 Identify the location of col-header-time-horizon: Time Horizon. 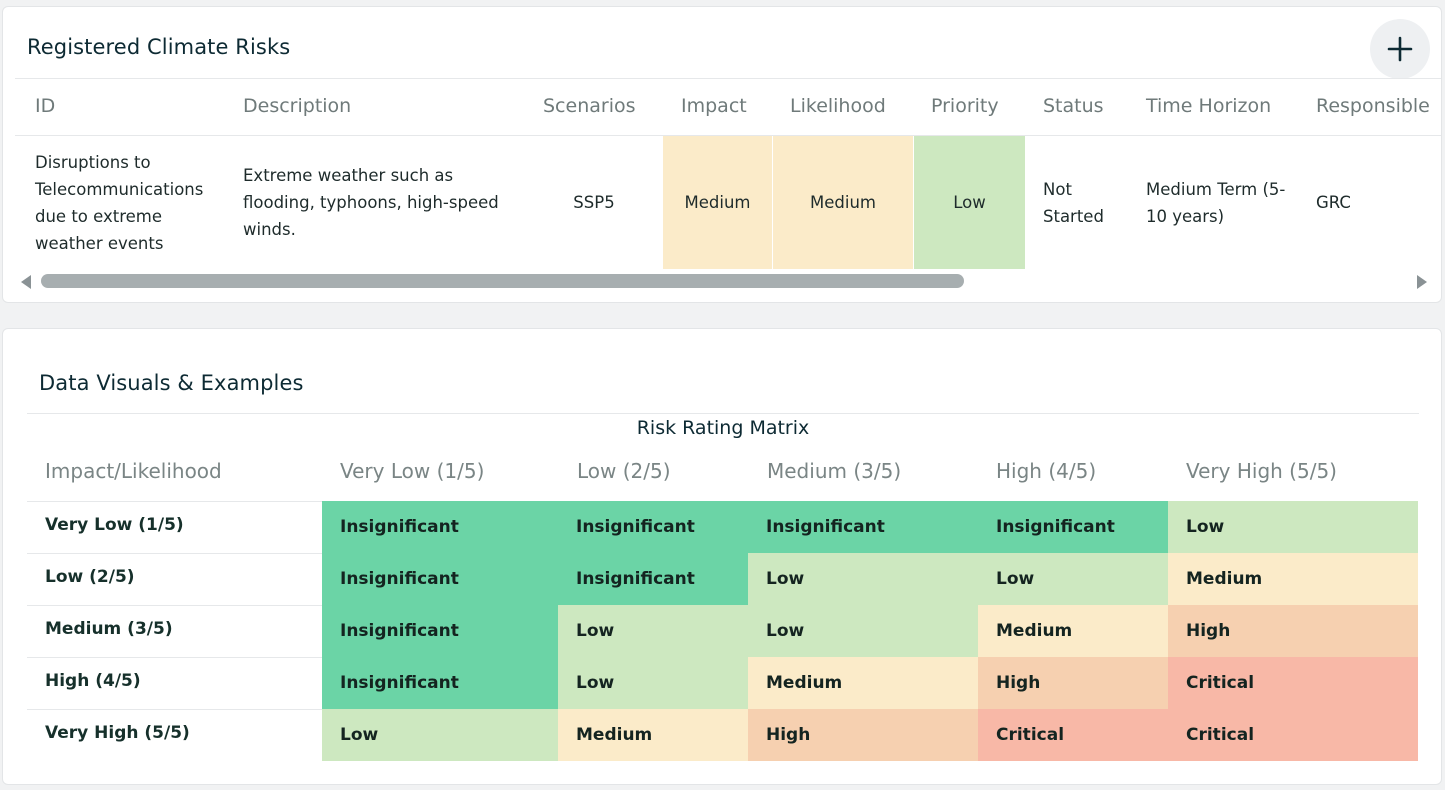
(1209, 106).